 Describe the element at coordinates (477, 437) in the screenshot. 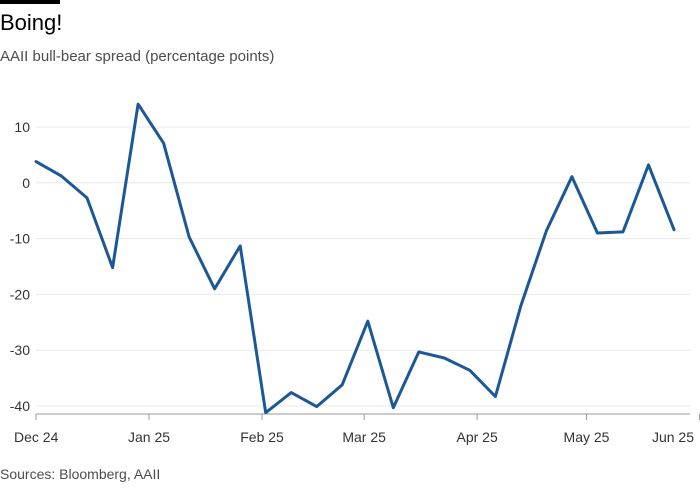

I see `x-tick-label: Apr 25` at that location.